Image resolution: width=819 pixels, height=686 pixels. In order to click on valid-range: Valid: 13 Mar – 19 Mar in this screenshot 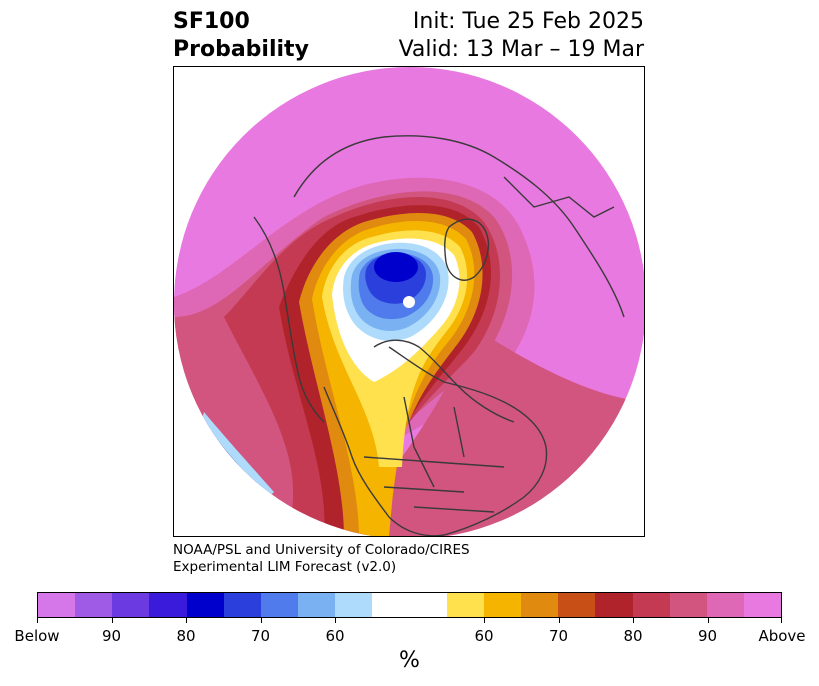, I will do `click(521, 49)`.